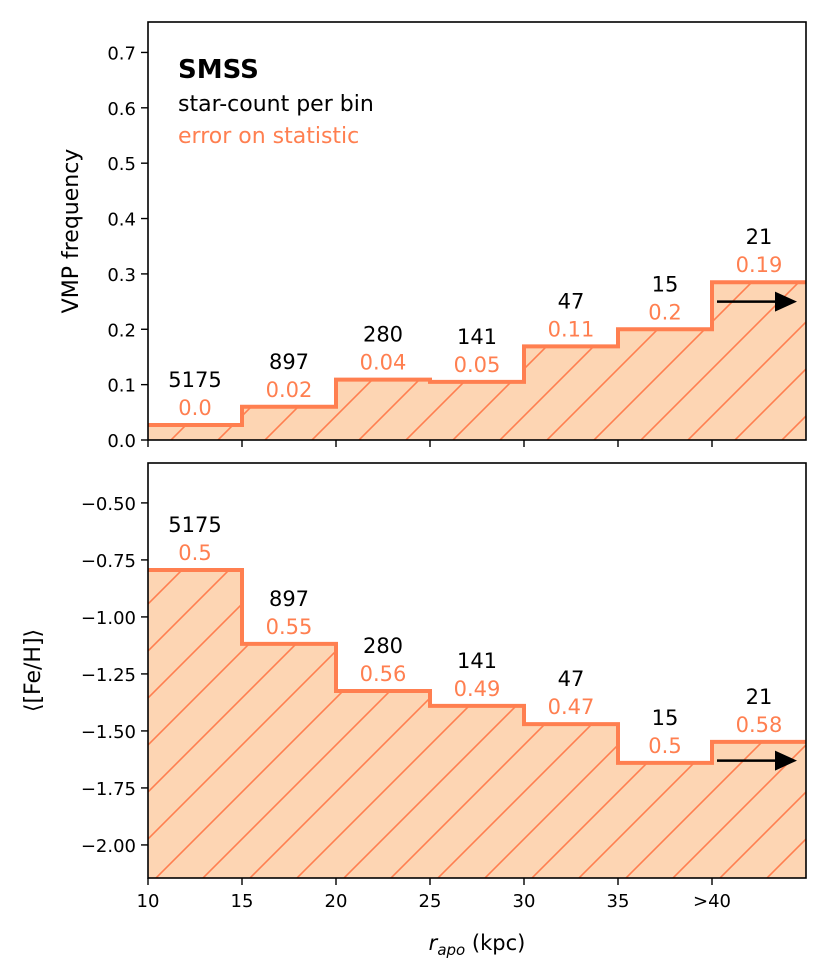 Image resolution: width=829 pixels, height=980 pixels. What do you see at coordinates (148, 901) in the screenshot?
I see `x-tick-label: 10` at bounding box center [148, 901].